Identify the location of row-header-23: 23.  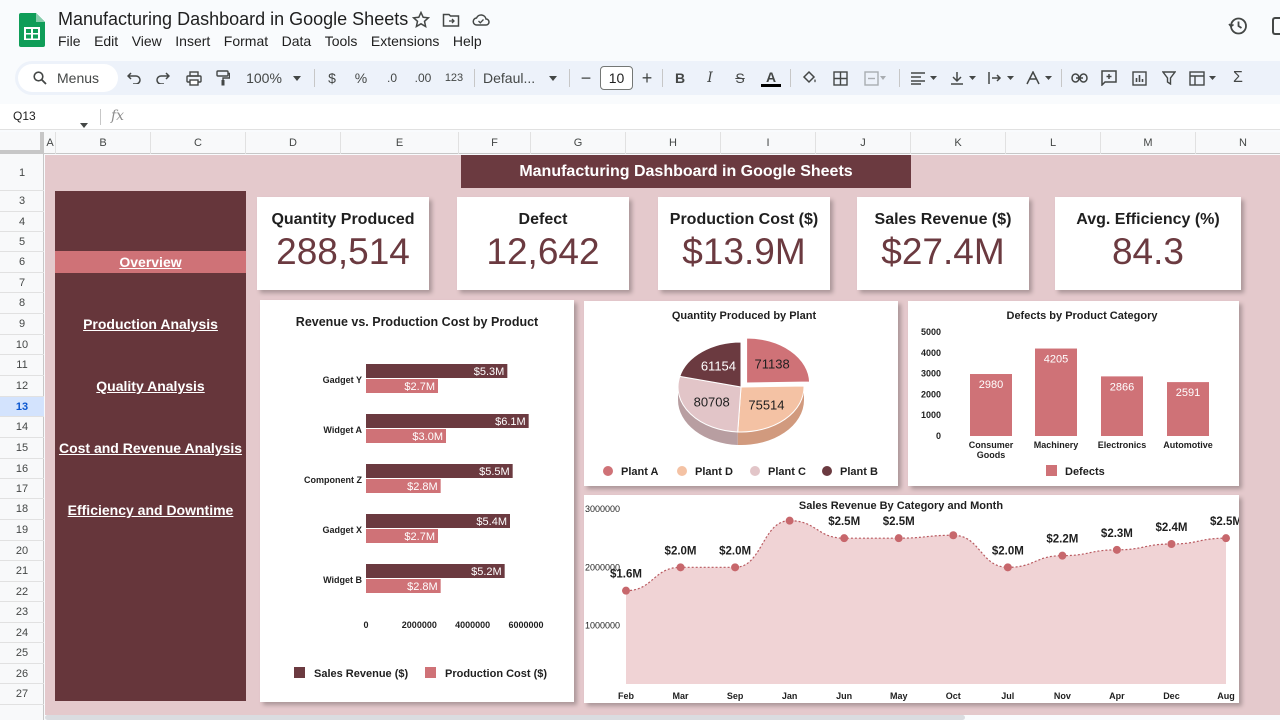
(22, 612).